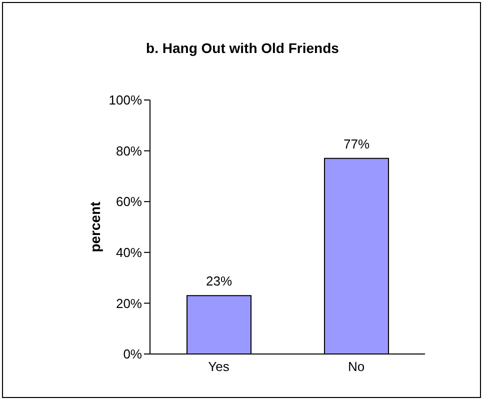 Image resolution: width=485 pixels, height=400 pixels. I want to click on y-tick-label: 60%, so click(129, 202).